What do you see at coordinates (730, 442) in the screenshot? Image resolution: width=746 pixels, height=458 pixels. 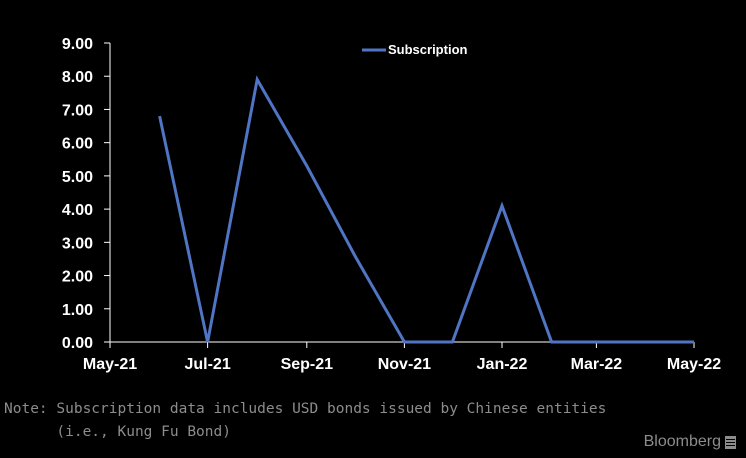 I see `bloomberg-logo-icon` at bounding box center [730, 442].